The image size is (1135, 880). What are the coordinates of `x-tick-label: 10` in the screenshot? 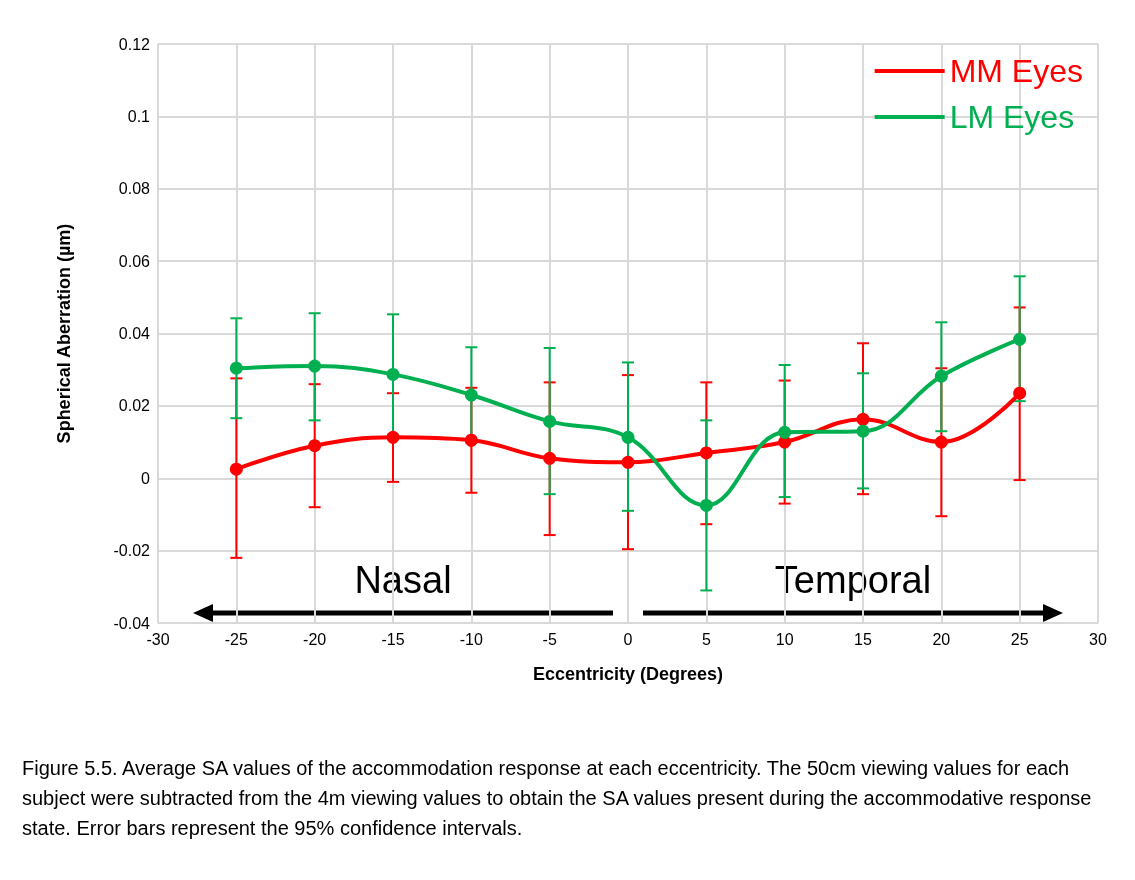 It's located at (784, 639).